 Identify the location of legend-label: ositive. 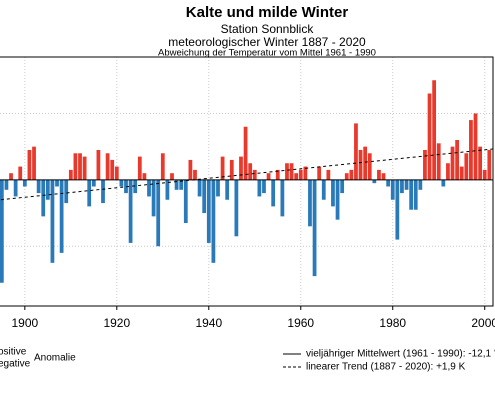
(13, 352).